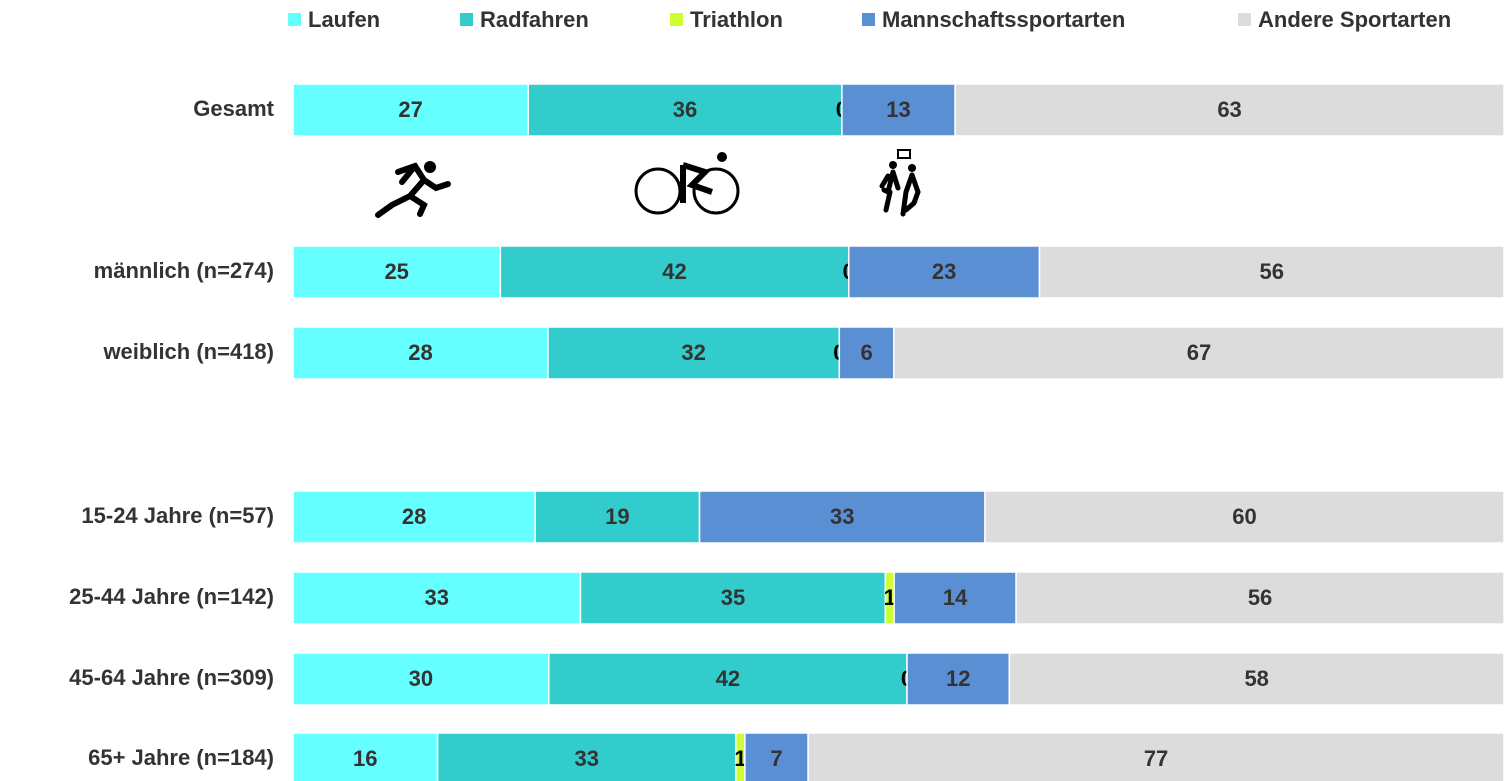  What do you see at coordinates (171, 677) in the screenshot?
I see `y-tick-label: 45-64 Jahre (n=309)` at bounding box center [171, 677].